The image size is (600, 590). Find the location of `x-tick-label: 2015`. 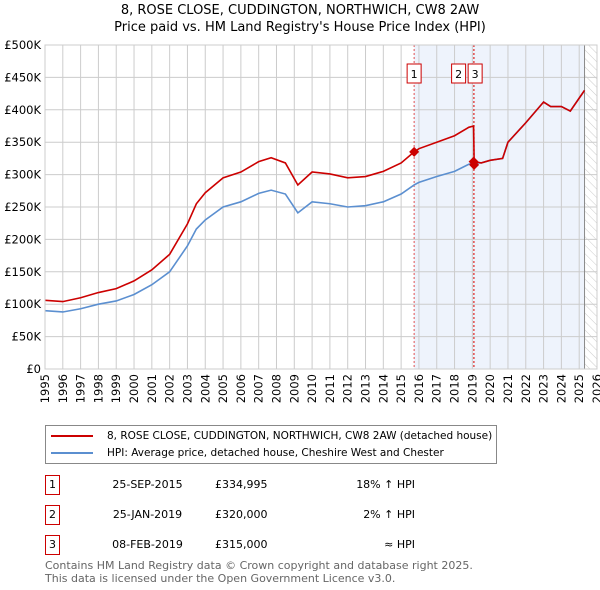

x-tick-label: 2015 is located at coordinates (401, 388).